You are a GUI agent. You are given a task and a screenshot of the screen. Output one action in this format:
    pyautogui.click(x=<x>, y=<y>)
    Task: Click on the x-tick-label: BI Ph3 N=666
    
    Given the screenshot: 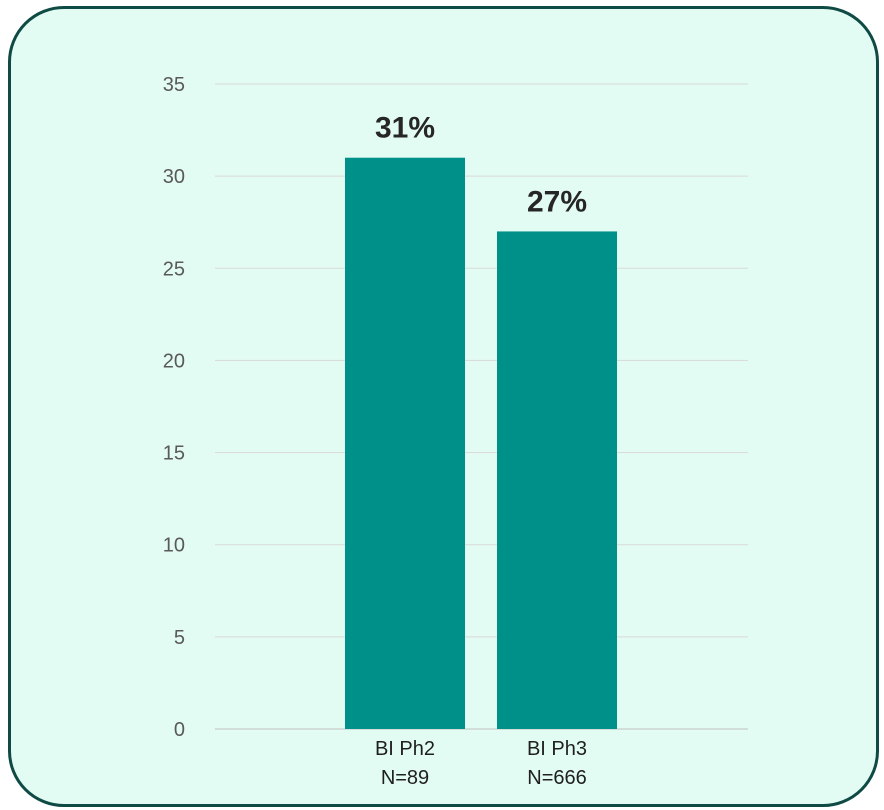 What is the action you would take?
    pyautogui.click(x=557, y=763)
    